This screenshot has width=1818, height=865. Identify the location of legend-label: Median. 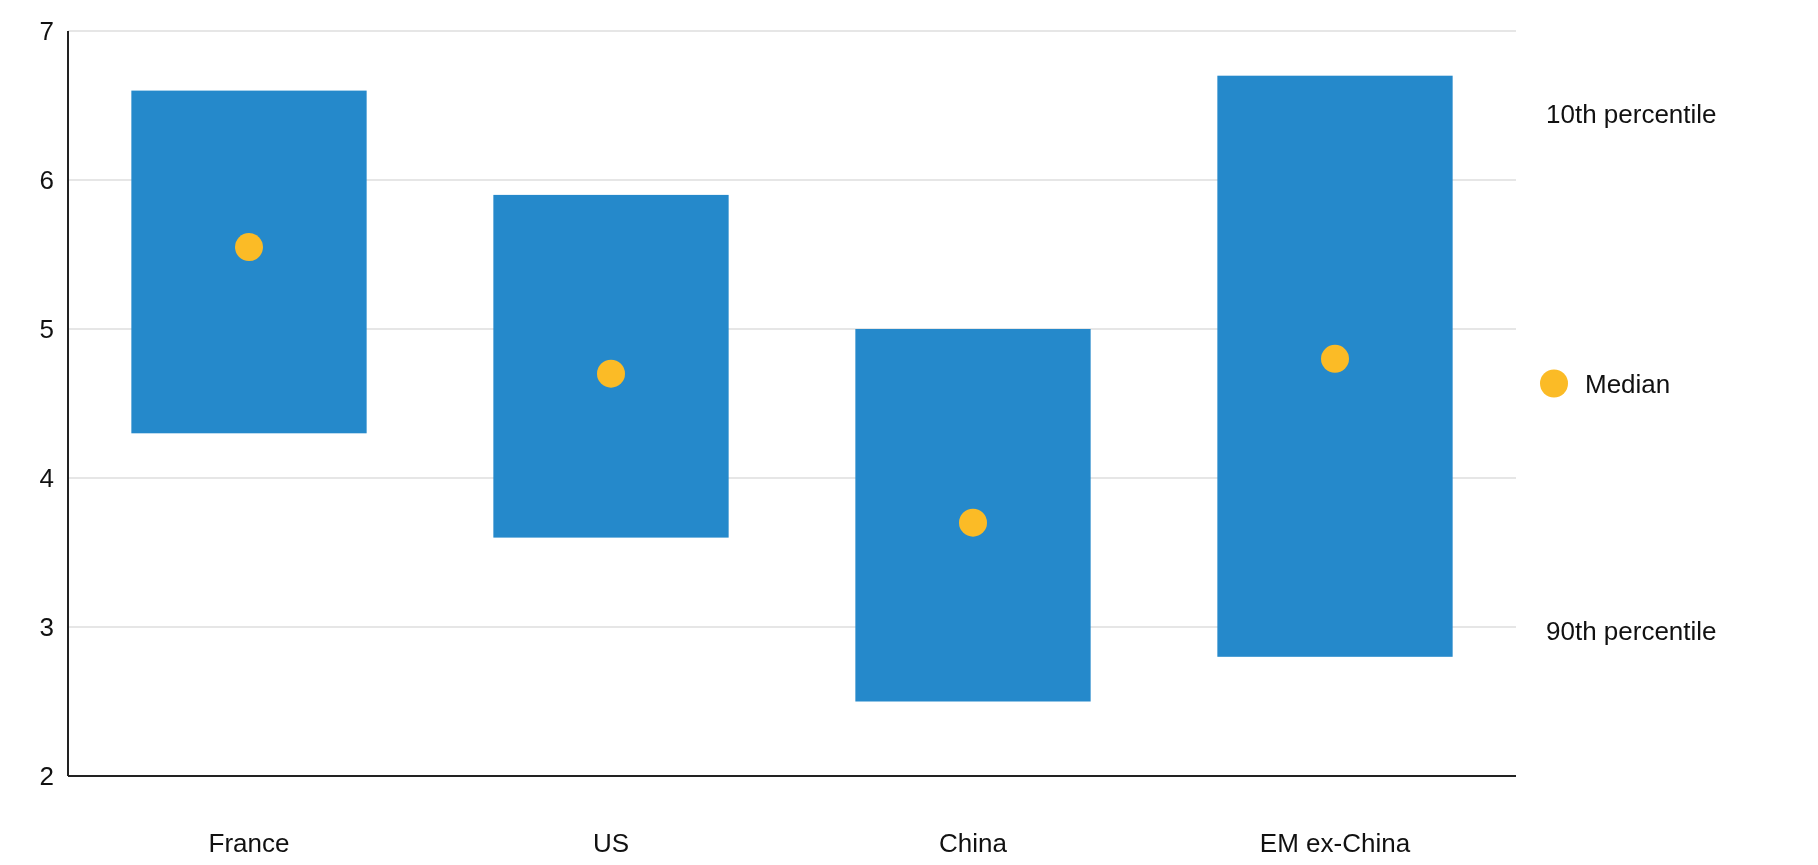
(1628, 383).